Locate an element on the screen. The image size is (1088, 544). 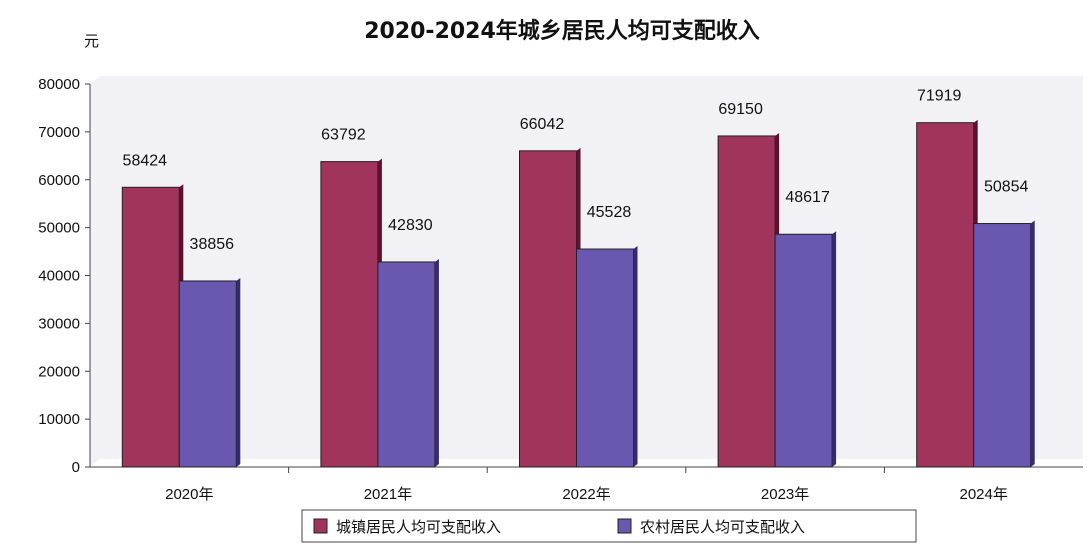
data-label-rural: 38856 is located at coordinates (212, 244).